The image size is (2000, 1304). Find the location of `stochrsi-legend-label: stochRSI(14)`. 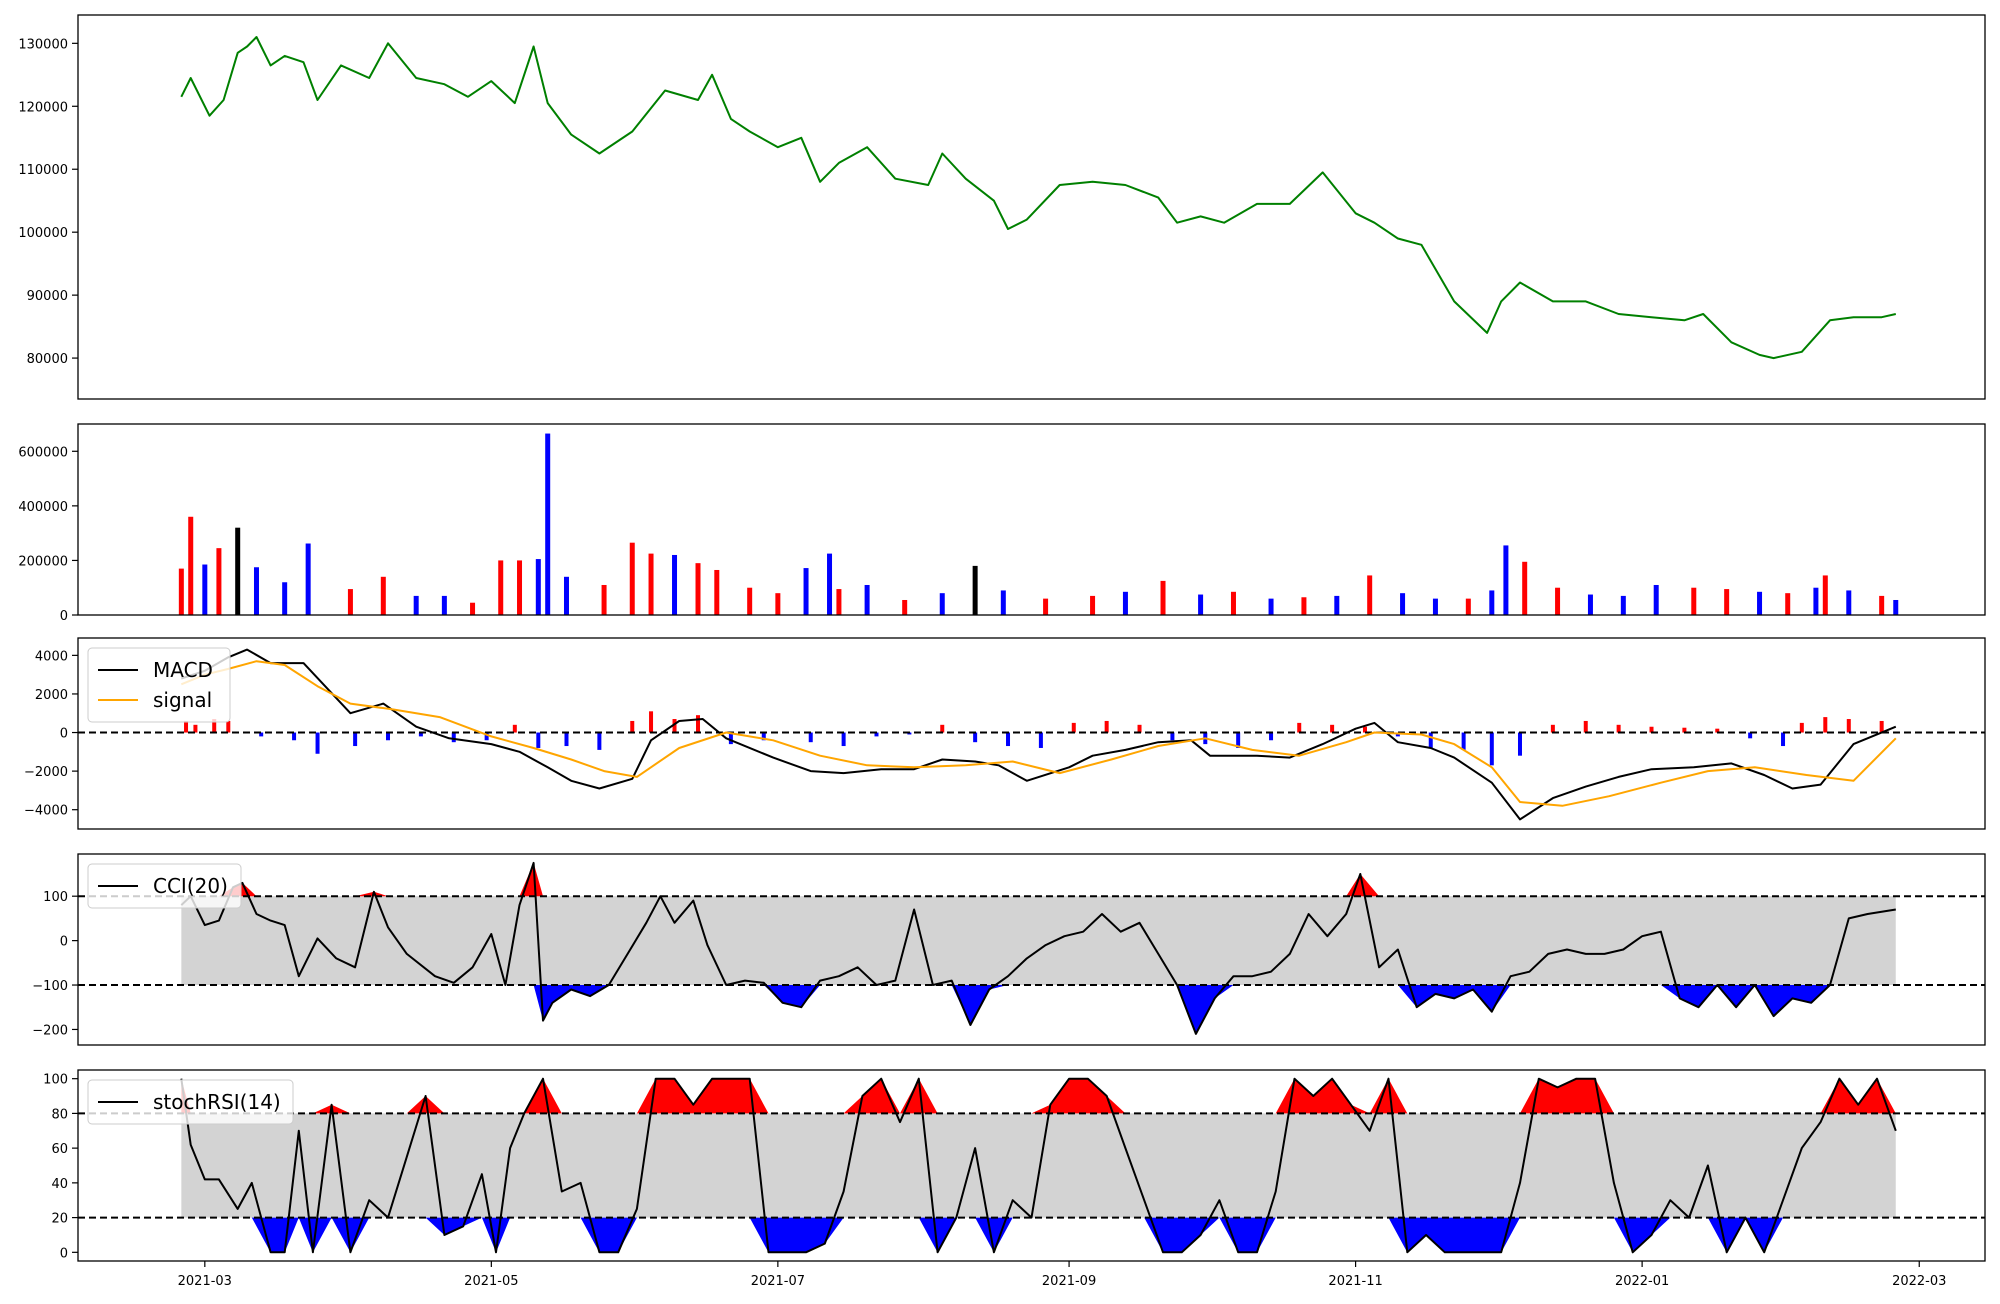

stochrsi-legend-label: stochRSI(14) is located at coordinates (217, 1102).